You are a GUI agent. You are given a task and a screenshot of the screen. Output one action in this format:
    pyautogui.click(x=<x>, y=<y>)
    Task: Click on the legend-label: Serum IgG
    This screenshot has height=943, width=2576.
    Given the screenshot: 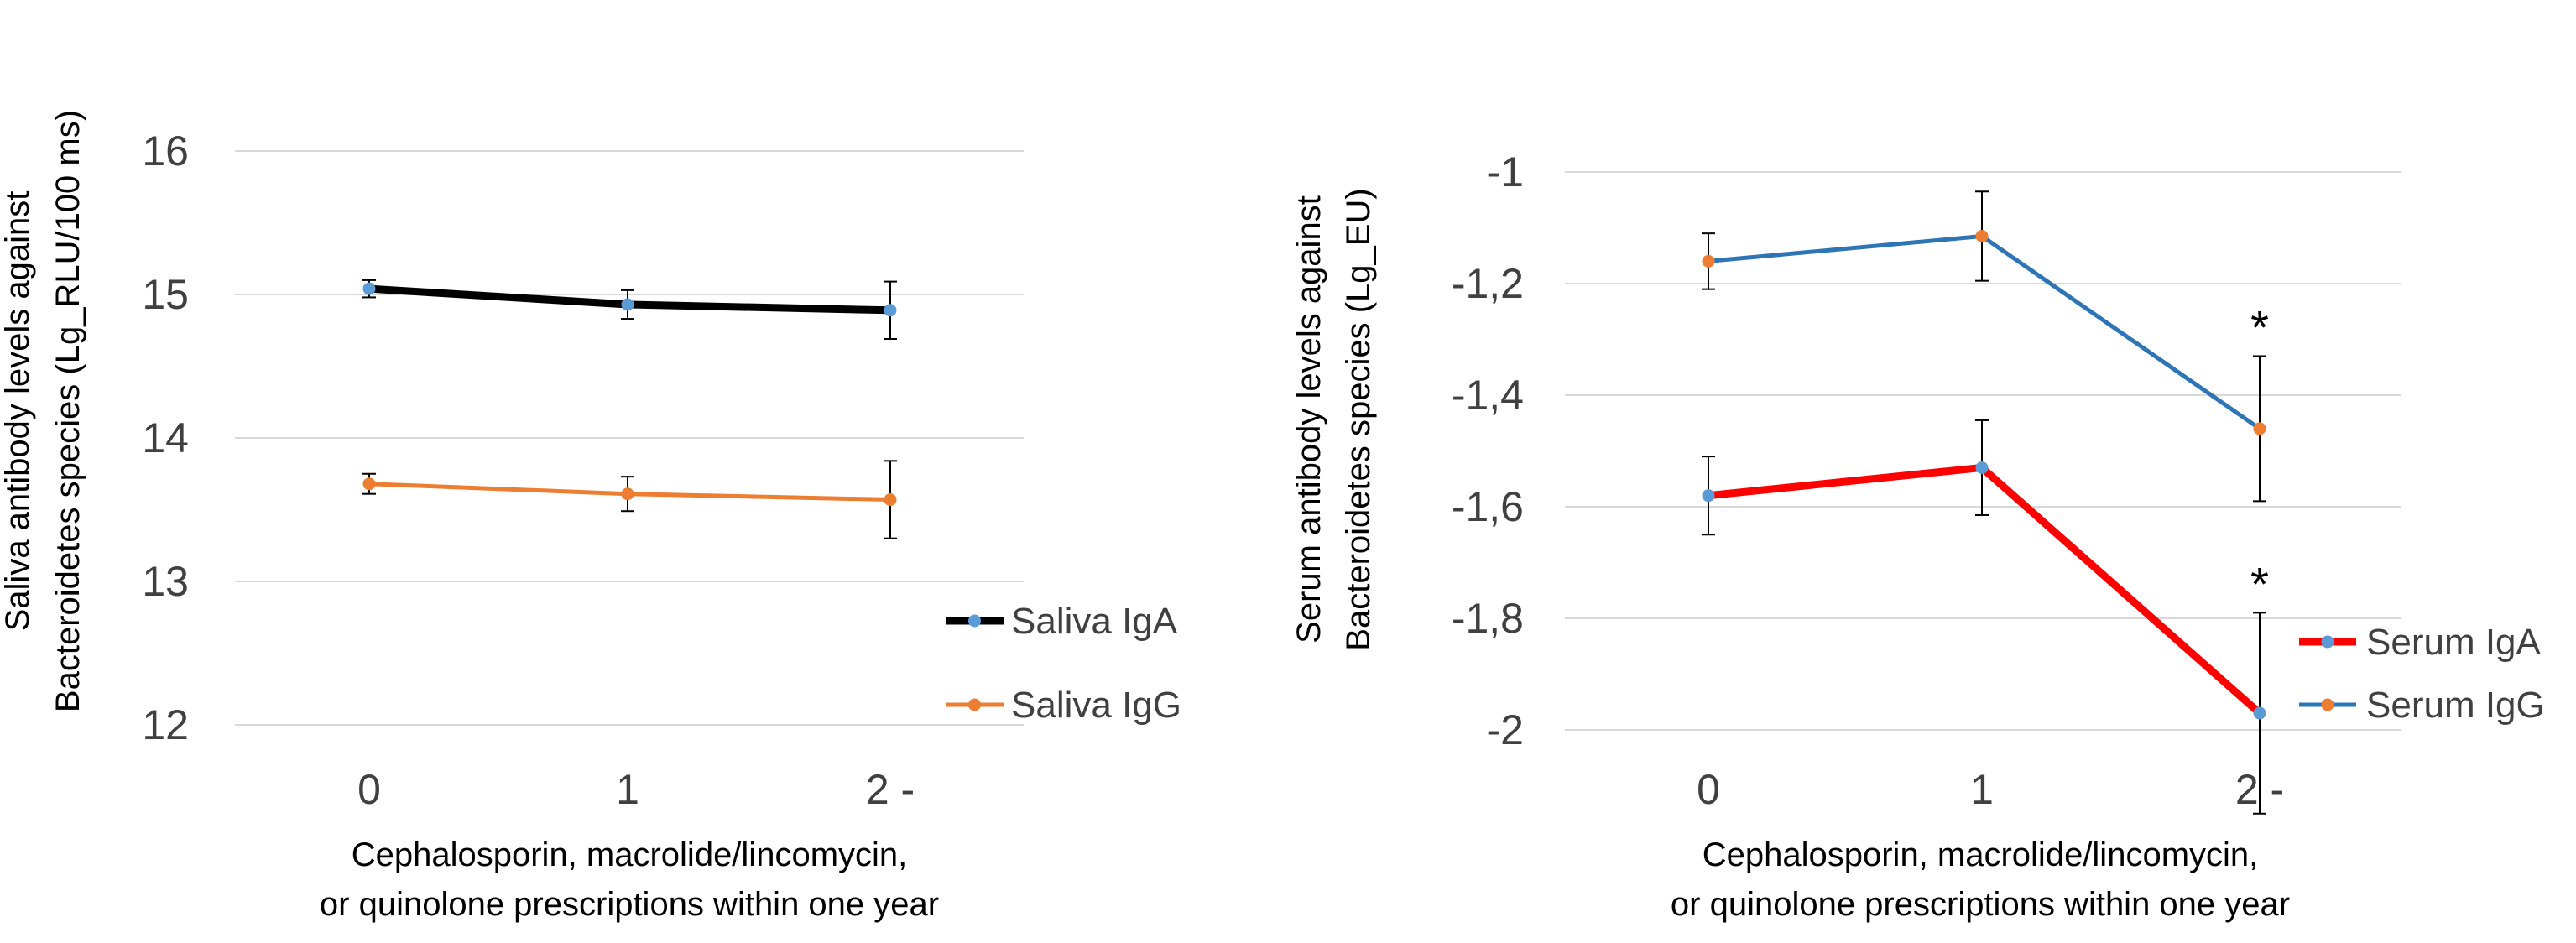 What is the action you would take?
    pyautogui.click(x=2455, y=706)
    